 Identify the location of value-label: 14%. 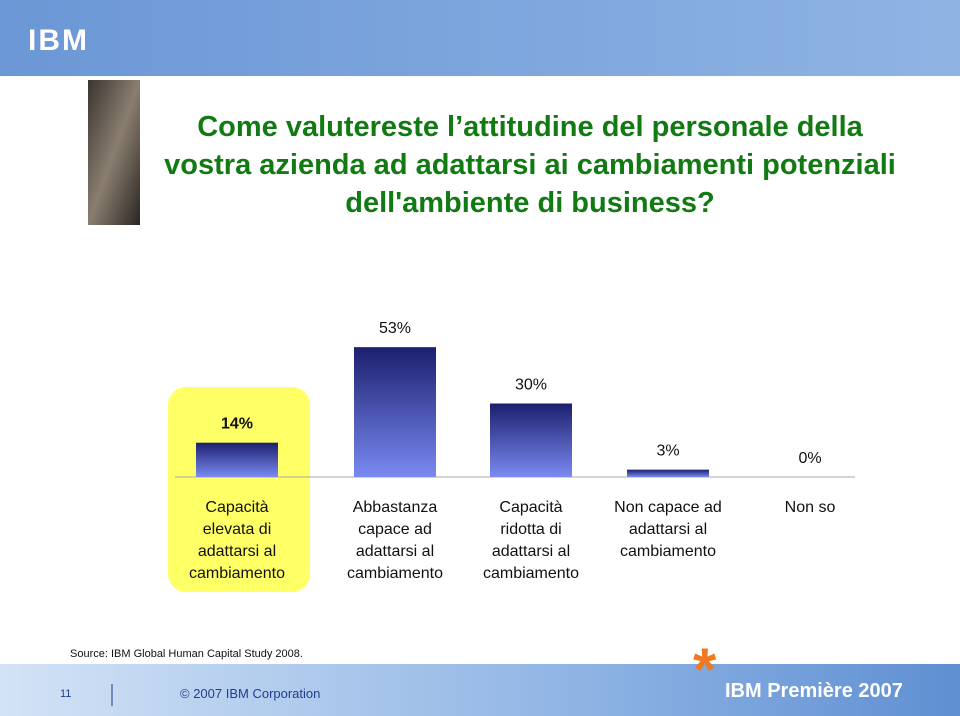
(237, 424).